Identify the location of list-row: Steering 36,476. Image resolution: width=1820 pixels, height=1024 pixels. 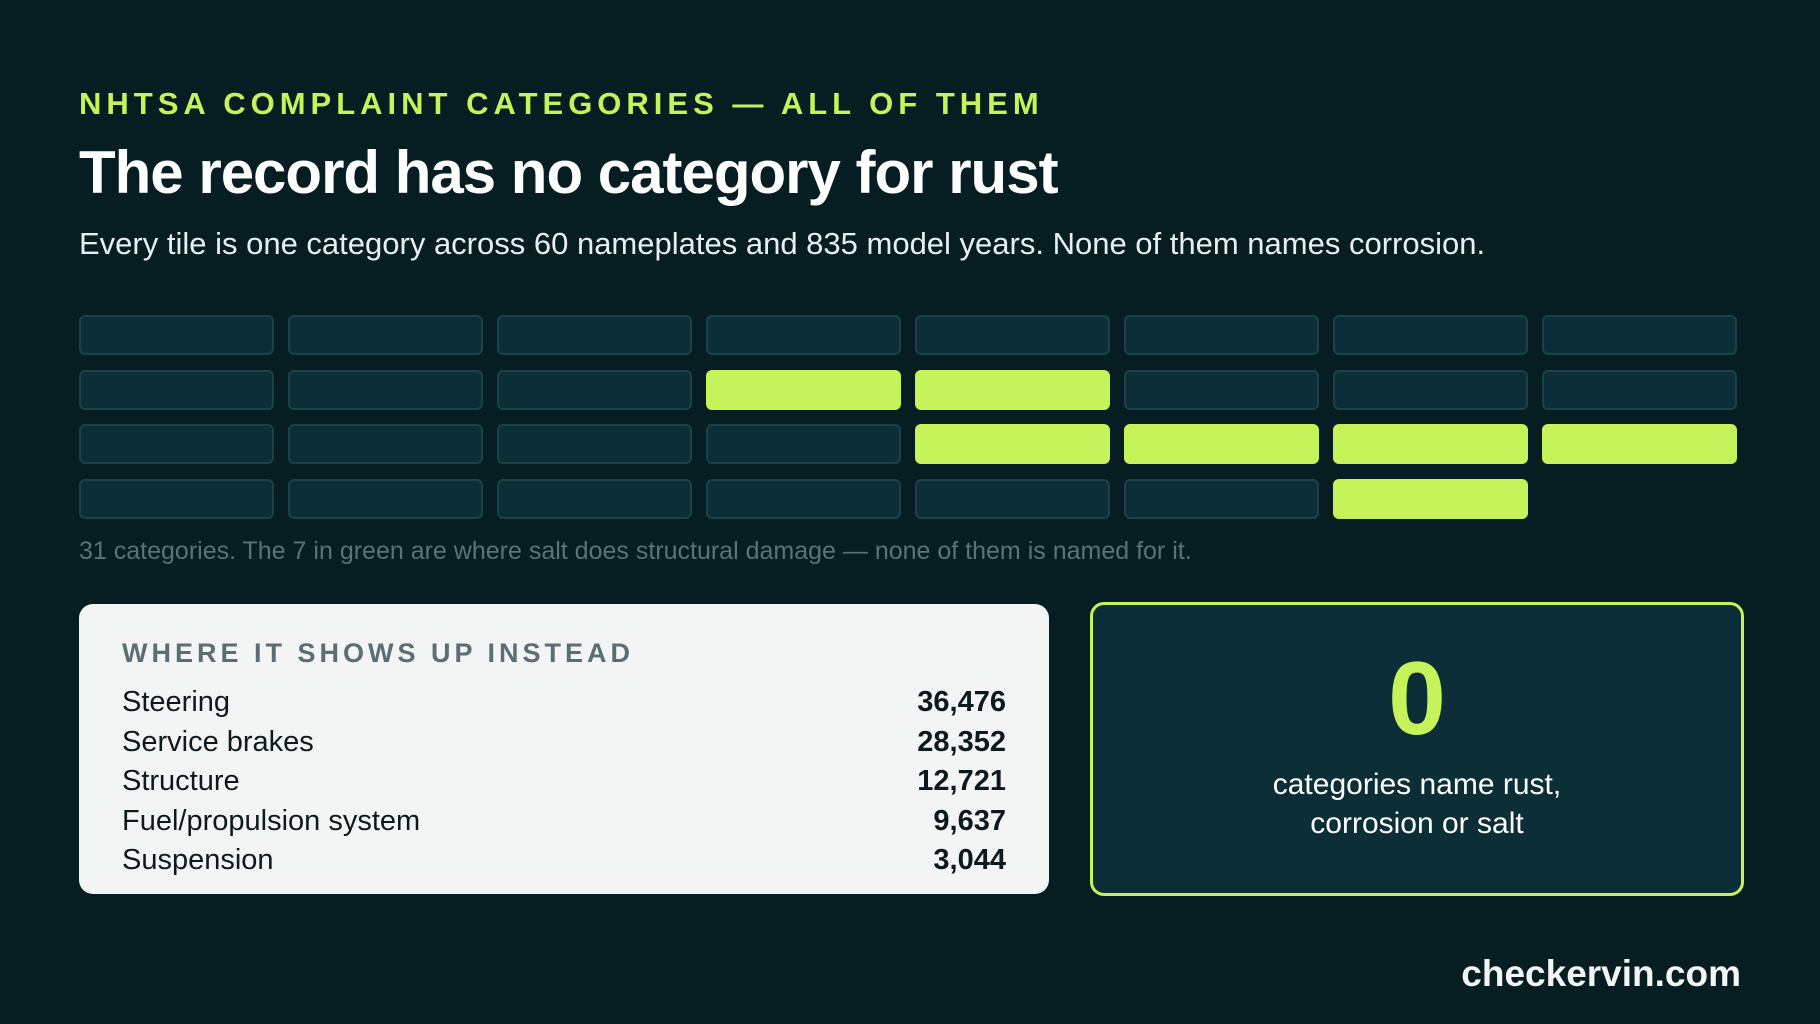
(564, 703).